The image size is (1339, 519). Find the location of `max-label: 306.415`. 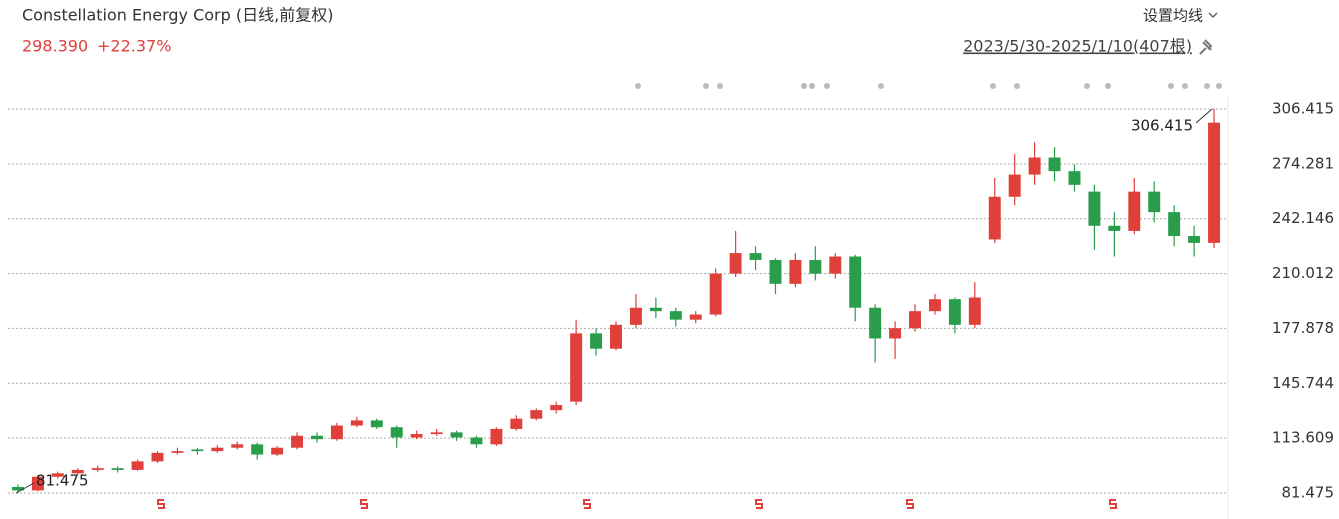

max-label: 306.415 is located at coordinates (1162, 126).